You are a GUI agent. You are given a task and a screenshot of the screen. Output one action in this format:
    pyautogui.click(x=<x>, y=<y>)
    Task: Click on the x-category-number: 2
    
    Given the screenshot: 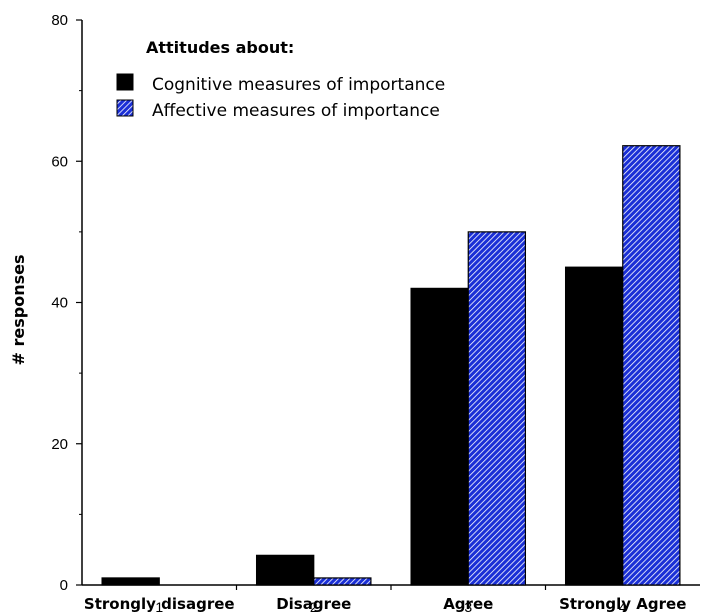 What is the action you would take?
    pyautogui.click(x=314, y=605)
    